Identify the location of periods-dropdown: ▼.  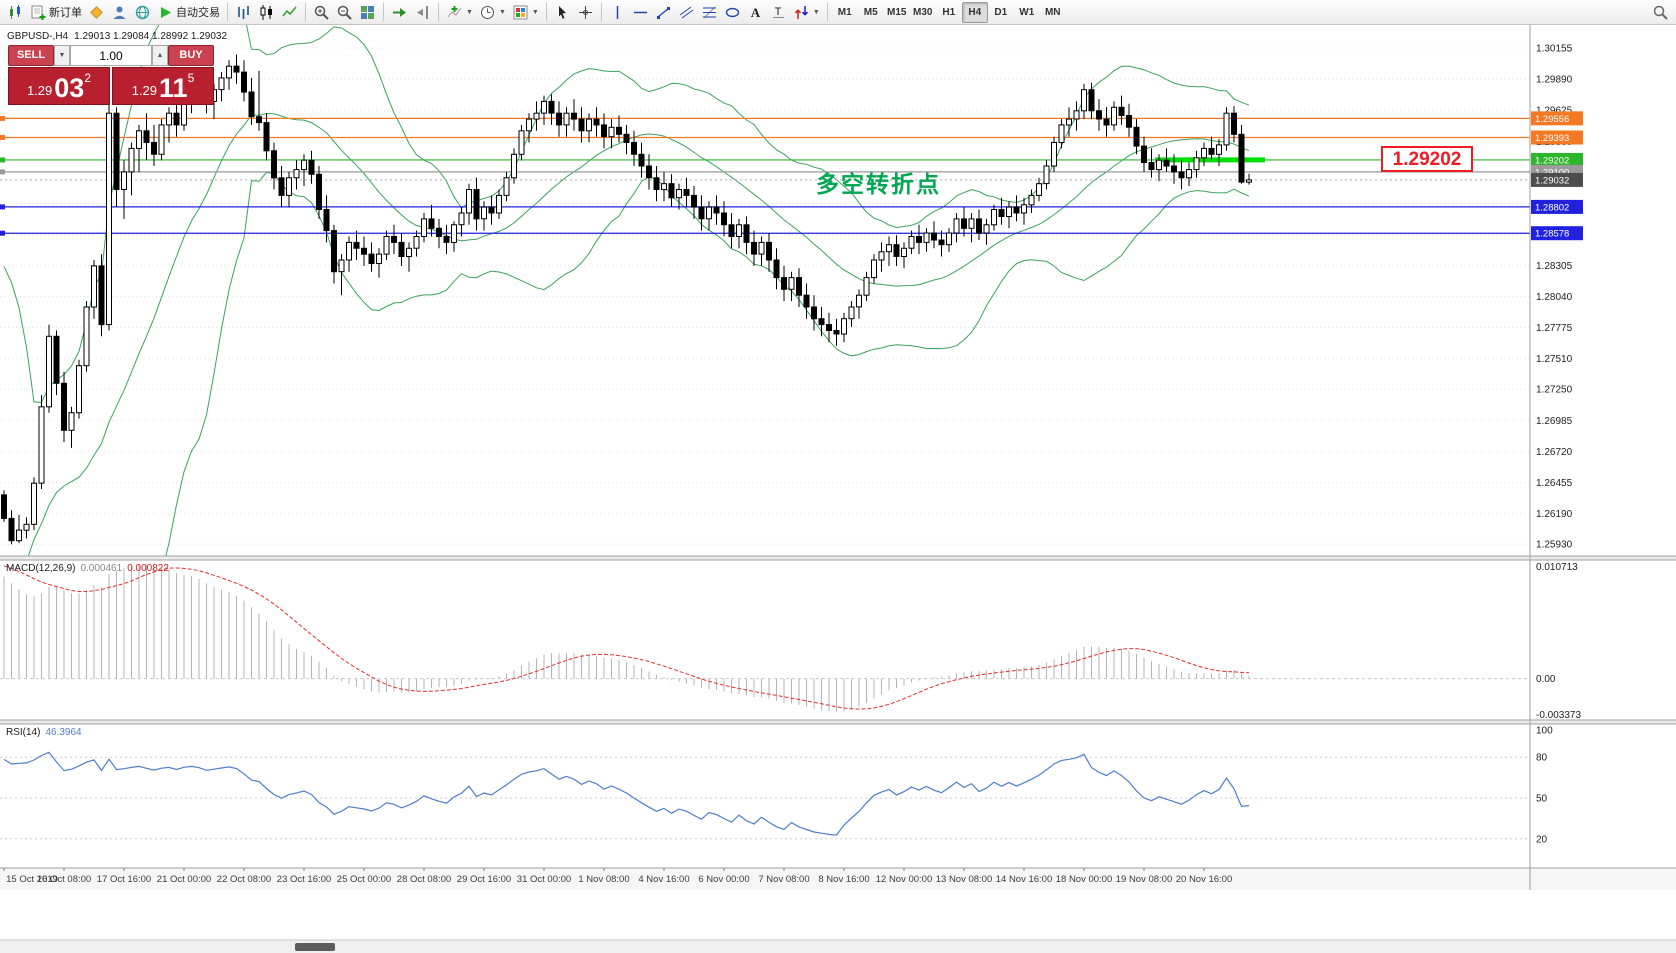
(492, 12).